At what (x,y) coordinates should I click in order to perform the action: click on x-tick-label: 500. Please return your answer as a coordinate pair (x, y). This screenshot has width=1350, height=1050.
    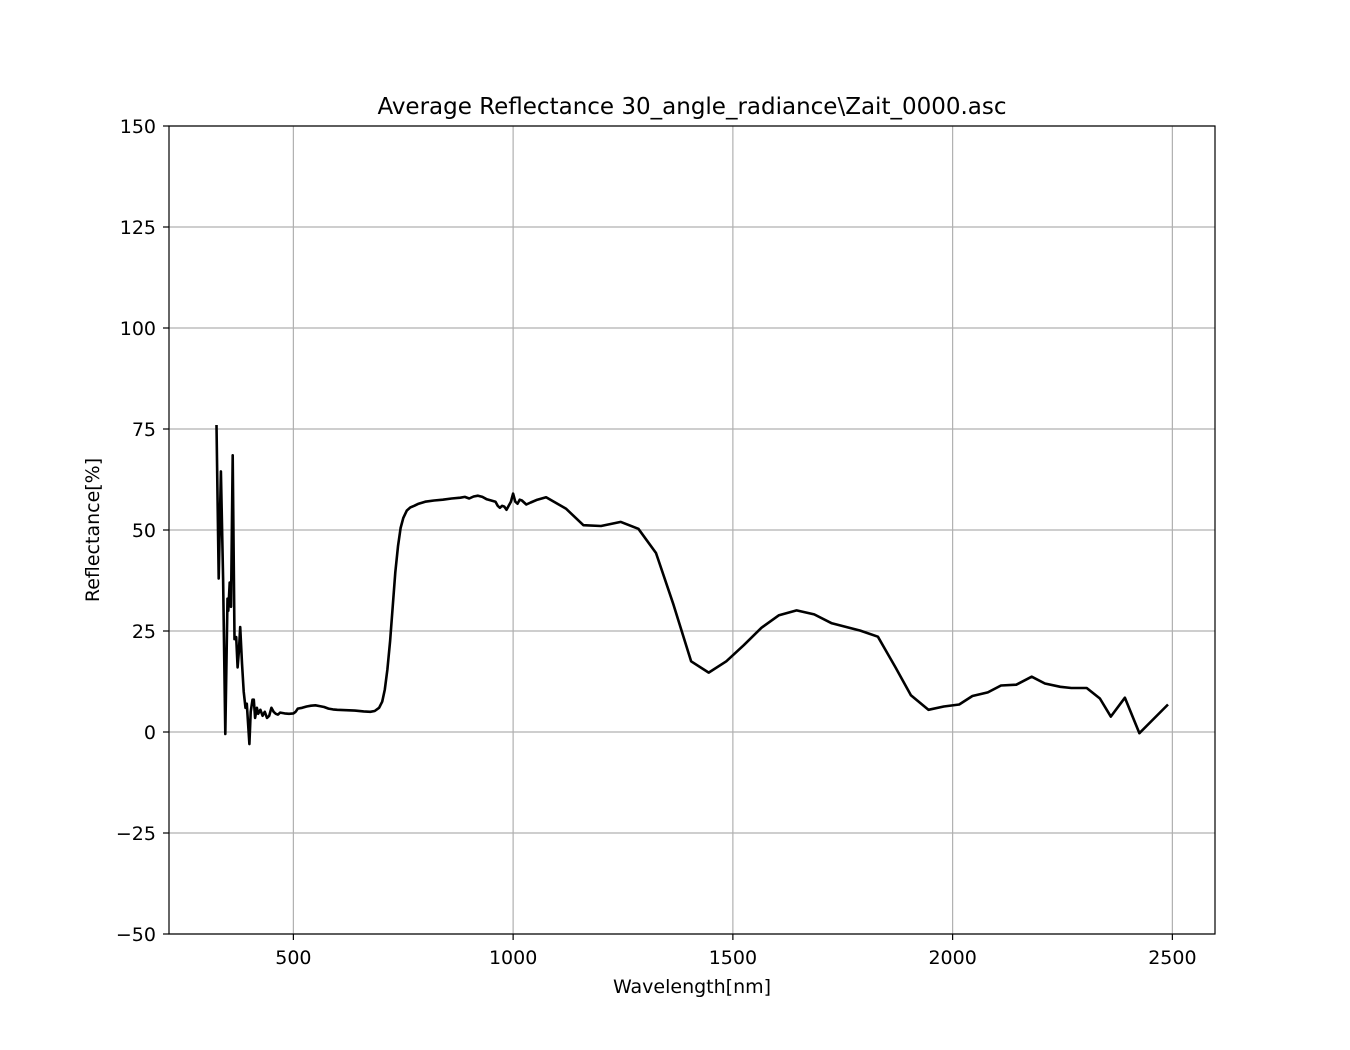
    Looking at the image, I should click on (293, 958).